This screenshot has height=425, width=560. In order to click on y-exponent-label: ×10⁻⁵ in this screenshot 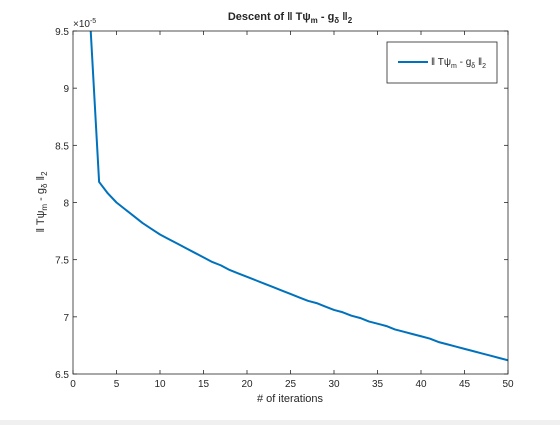, I will do `click(84, 24)`.